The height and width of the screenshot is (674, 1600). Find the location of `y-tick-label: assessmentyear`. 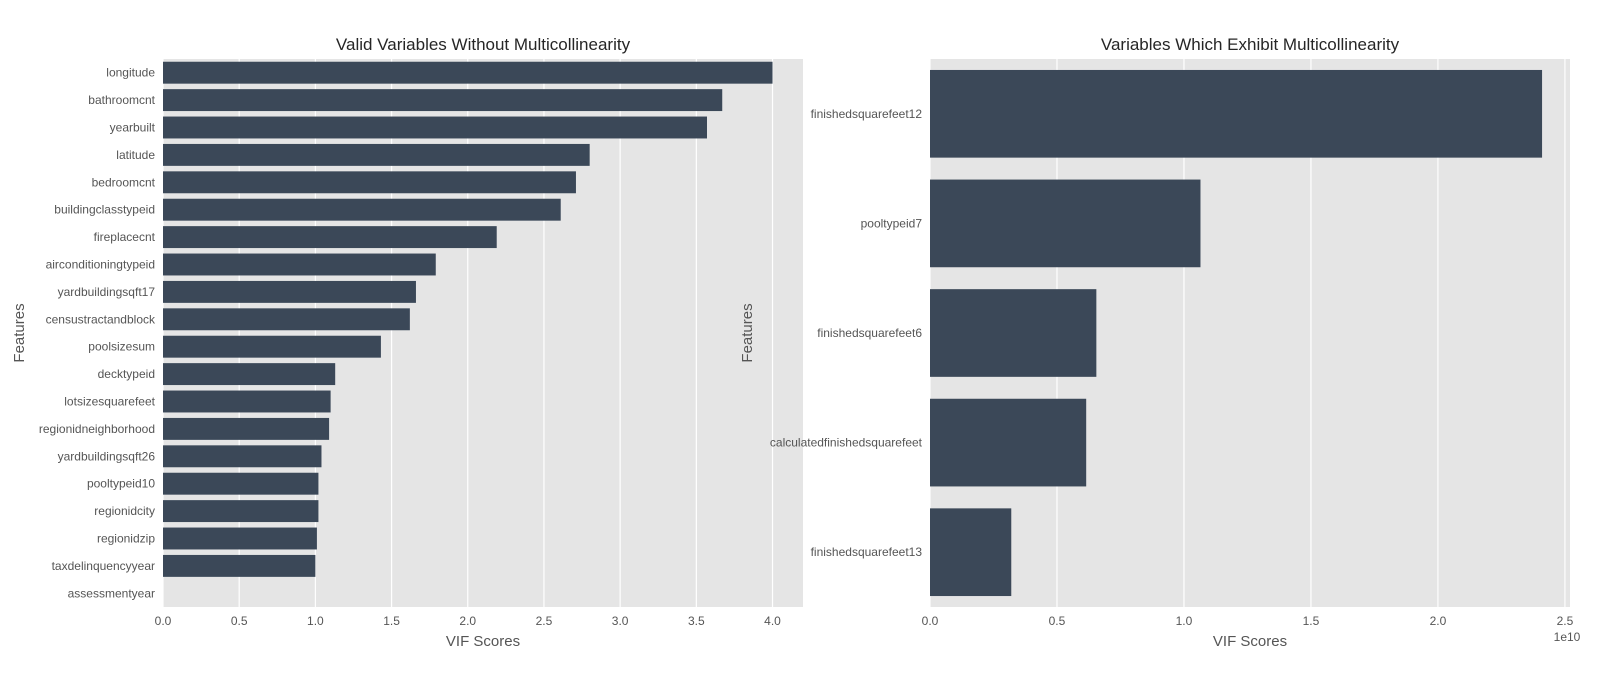

y-tick-label: assessmentyear is located at coordinates (111, 593).